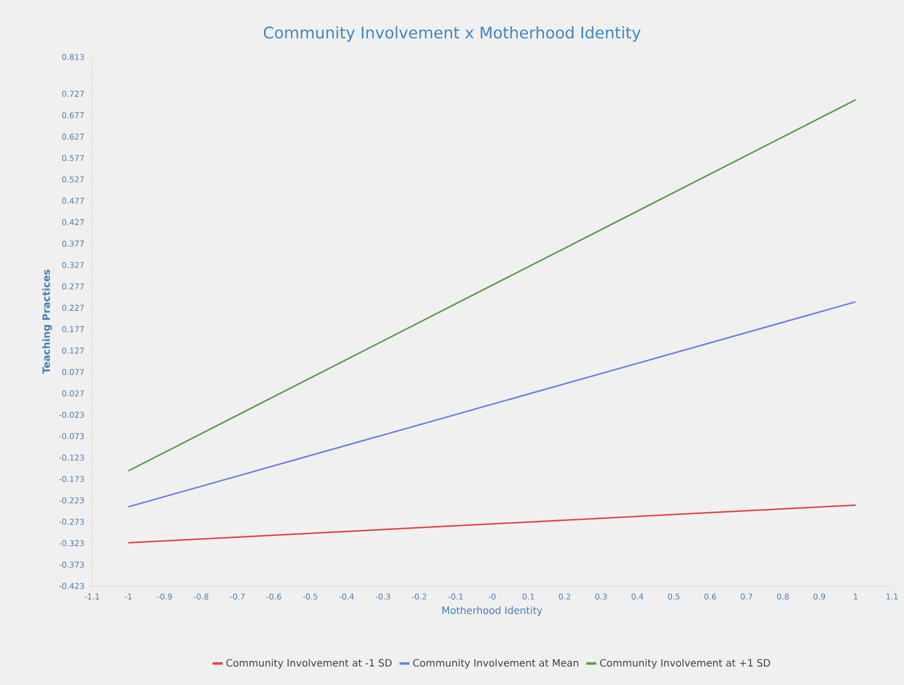 This screenshot has height=685, width=904. I want to click on legend-label: Community Involvement at +1 SD, so click(685, 663).